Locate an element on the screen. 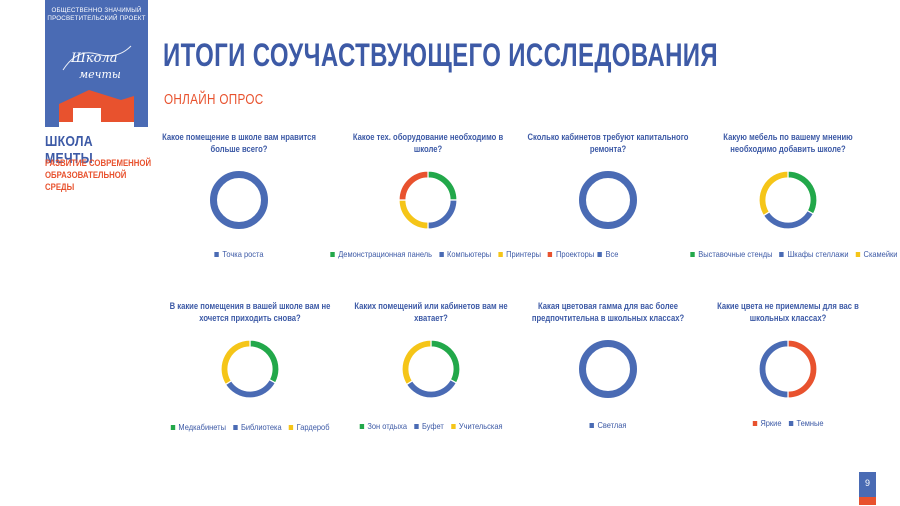 The height and width of the screenshot is (506, 900). legend-item: Проекторы is located at coordinates (571, 254).